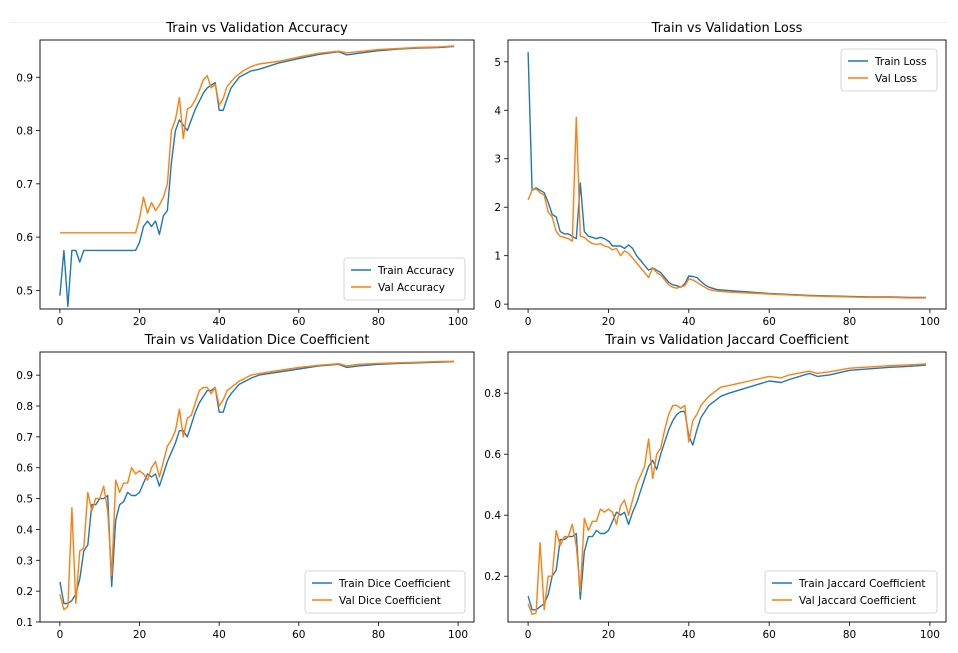 The image size is (958, 653). I want to click on y-tick-label: 5, so click(497, 63).